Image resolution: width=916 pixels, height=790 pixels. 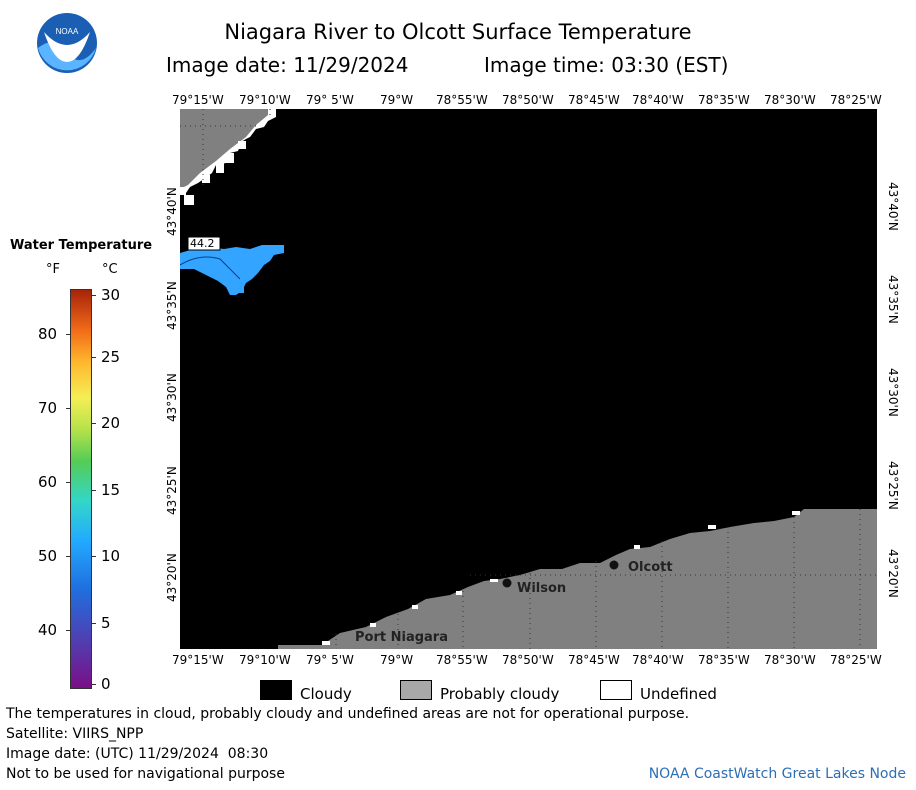 I want to click on lat-label-right: 43°30'N, so click(x=893, y=392).